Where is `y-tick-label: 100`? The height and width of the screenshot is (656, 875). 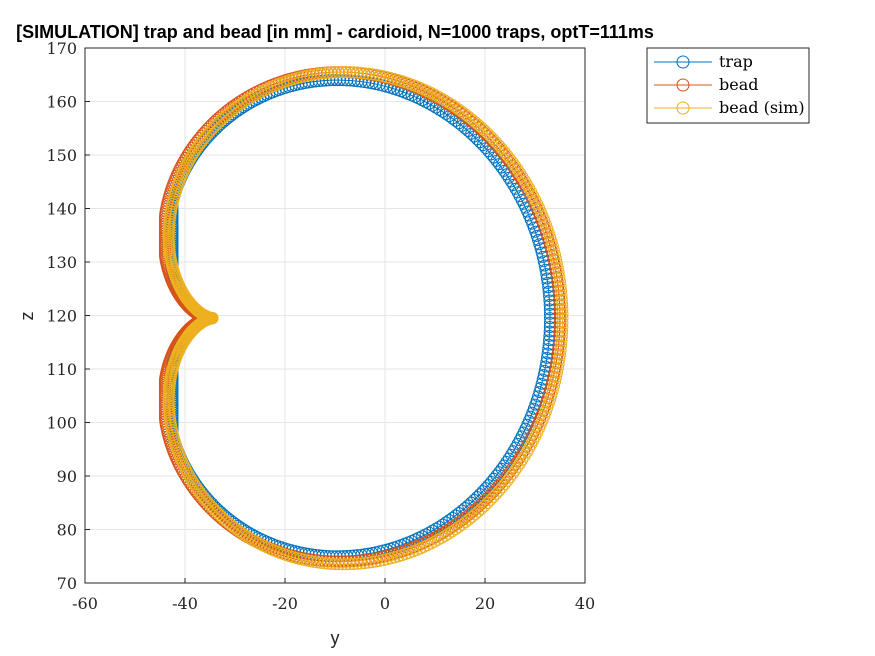
y-tick-label: 100 is located at coordinates (61, 423).